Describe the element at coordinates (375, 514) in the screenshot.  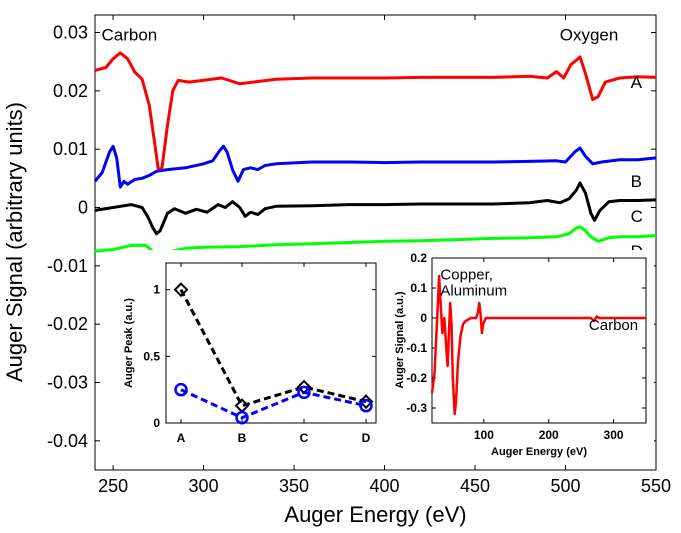
I see `main-x-axis-label: Auger Energy (eV)` at that location.